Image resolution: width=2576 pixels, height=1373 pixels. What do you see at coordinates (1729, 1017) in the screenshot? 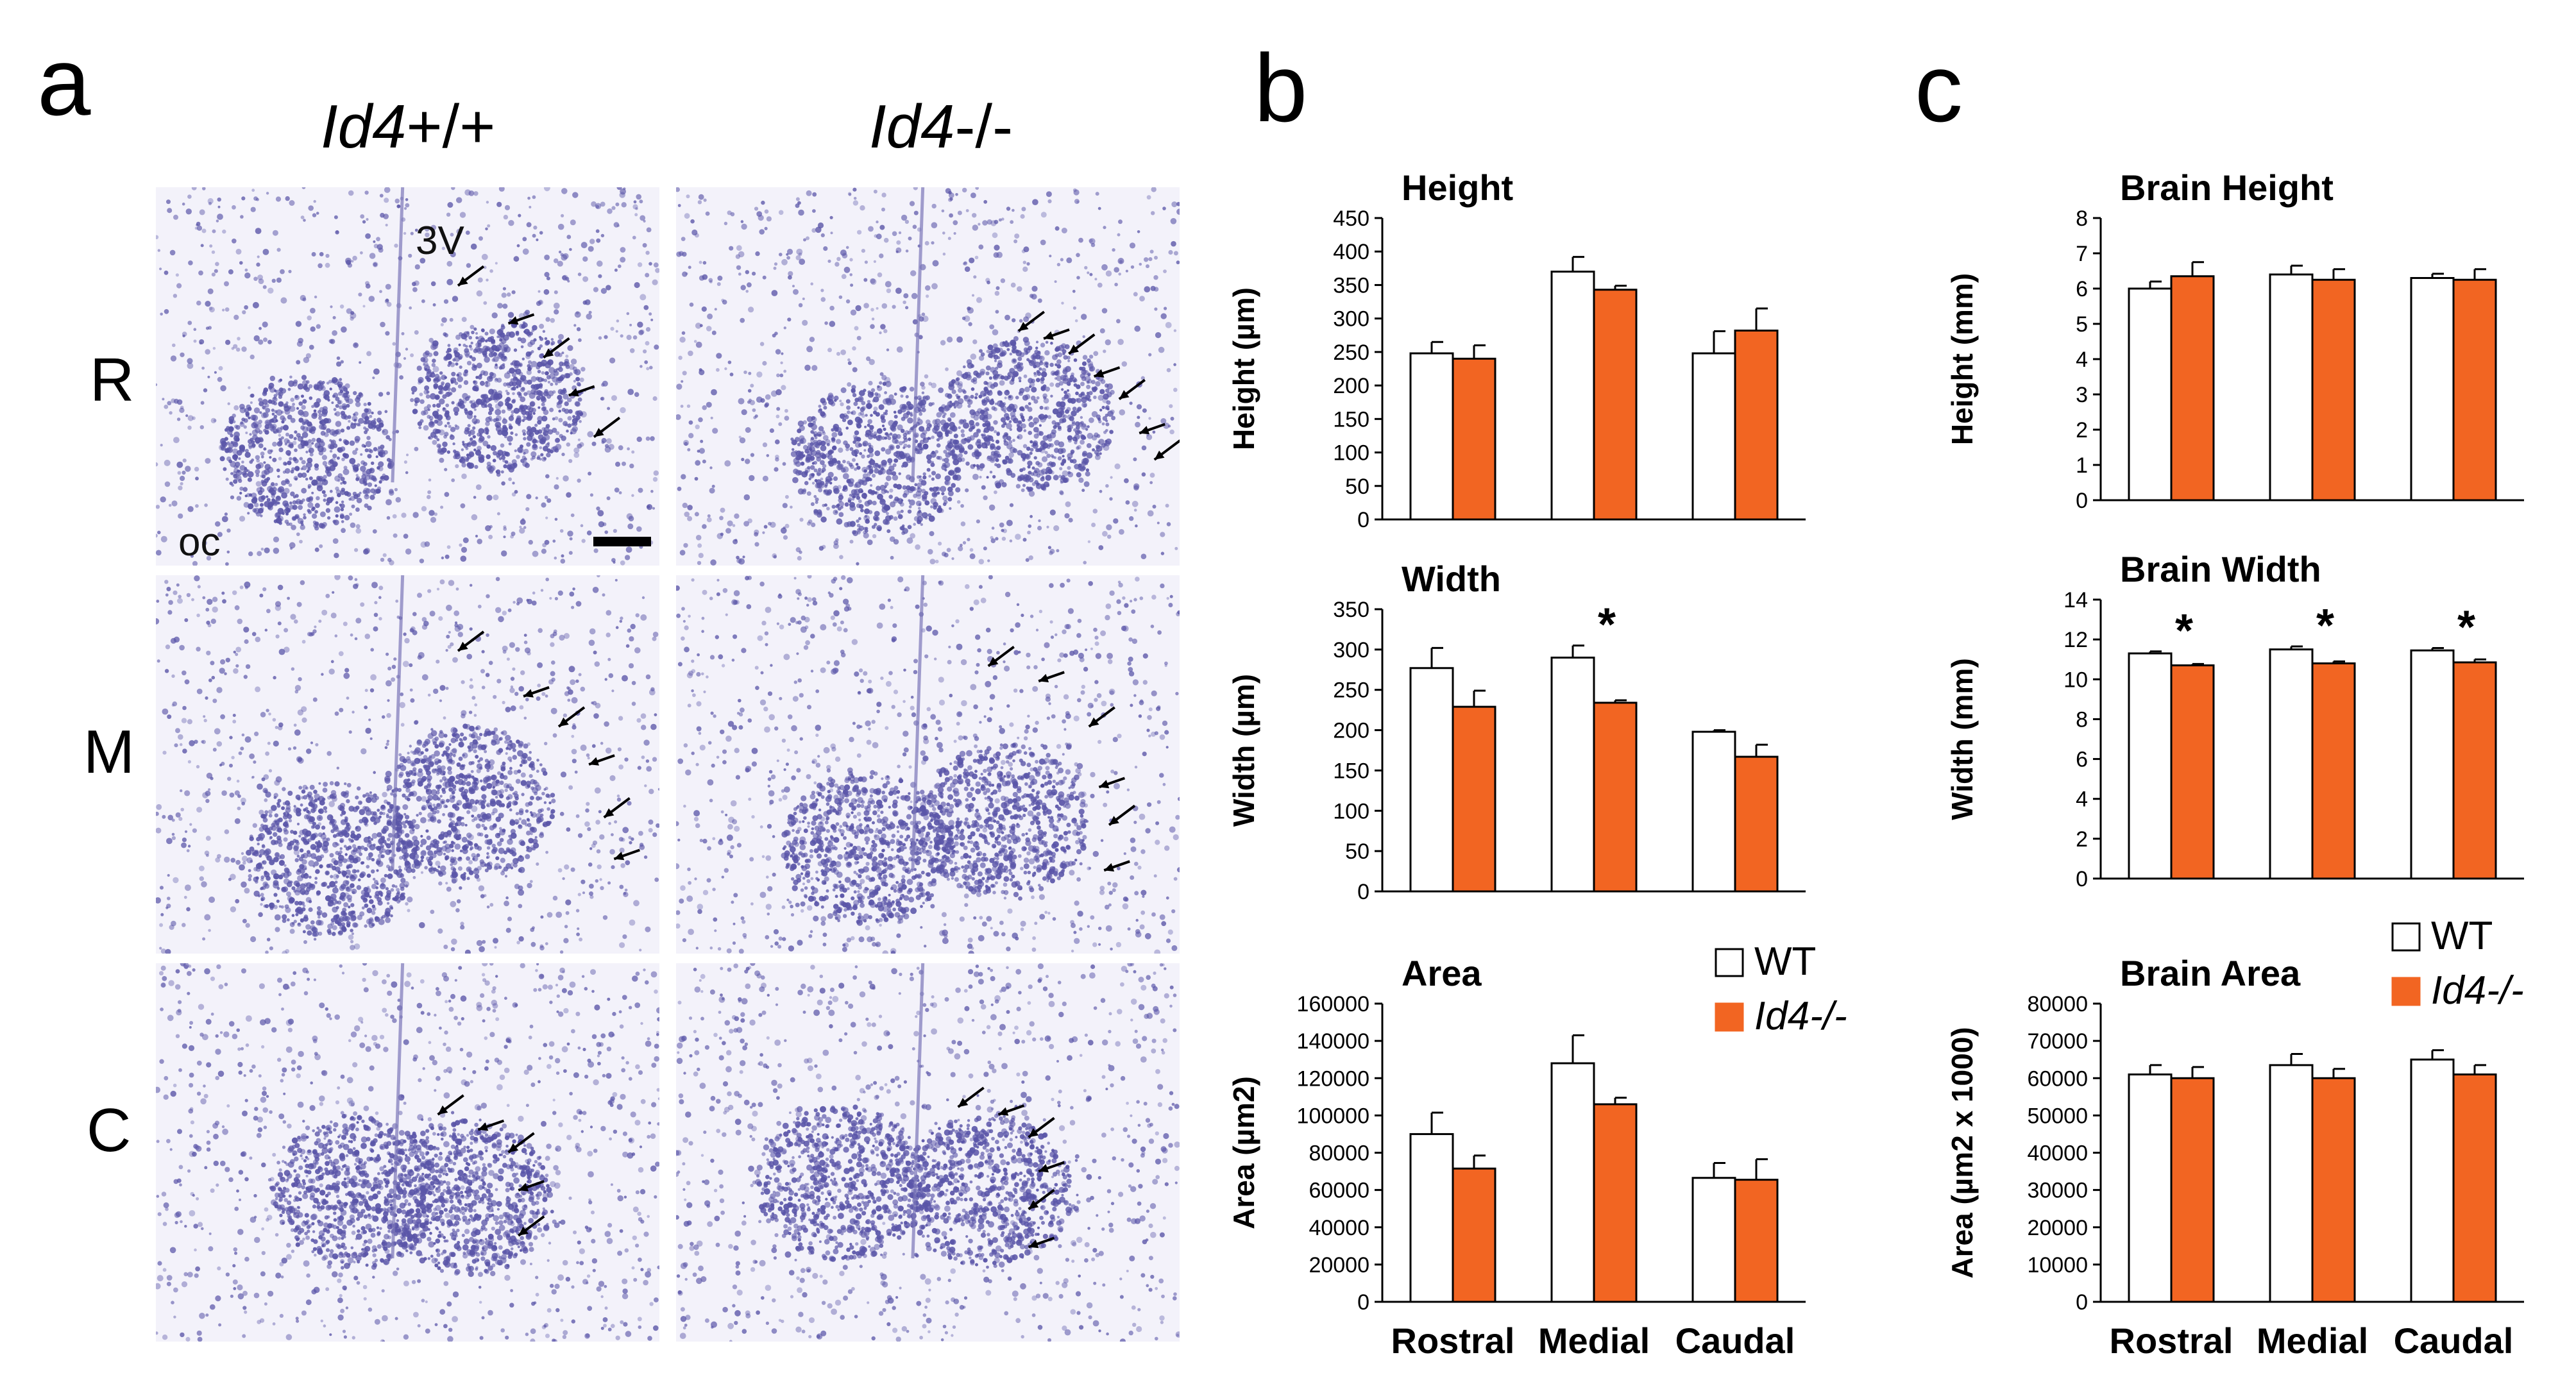
I see `legend-swatch-ko` at bounding box center [1729, 1017].